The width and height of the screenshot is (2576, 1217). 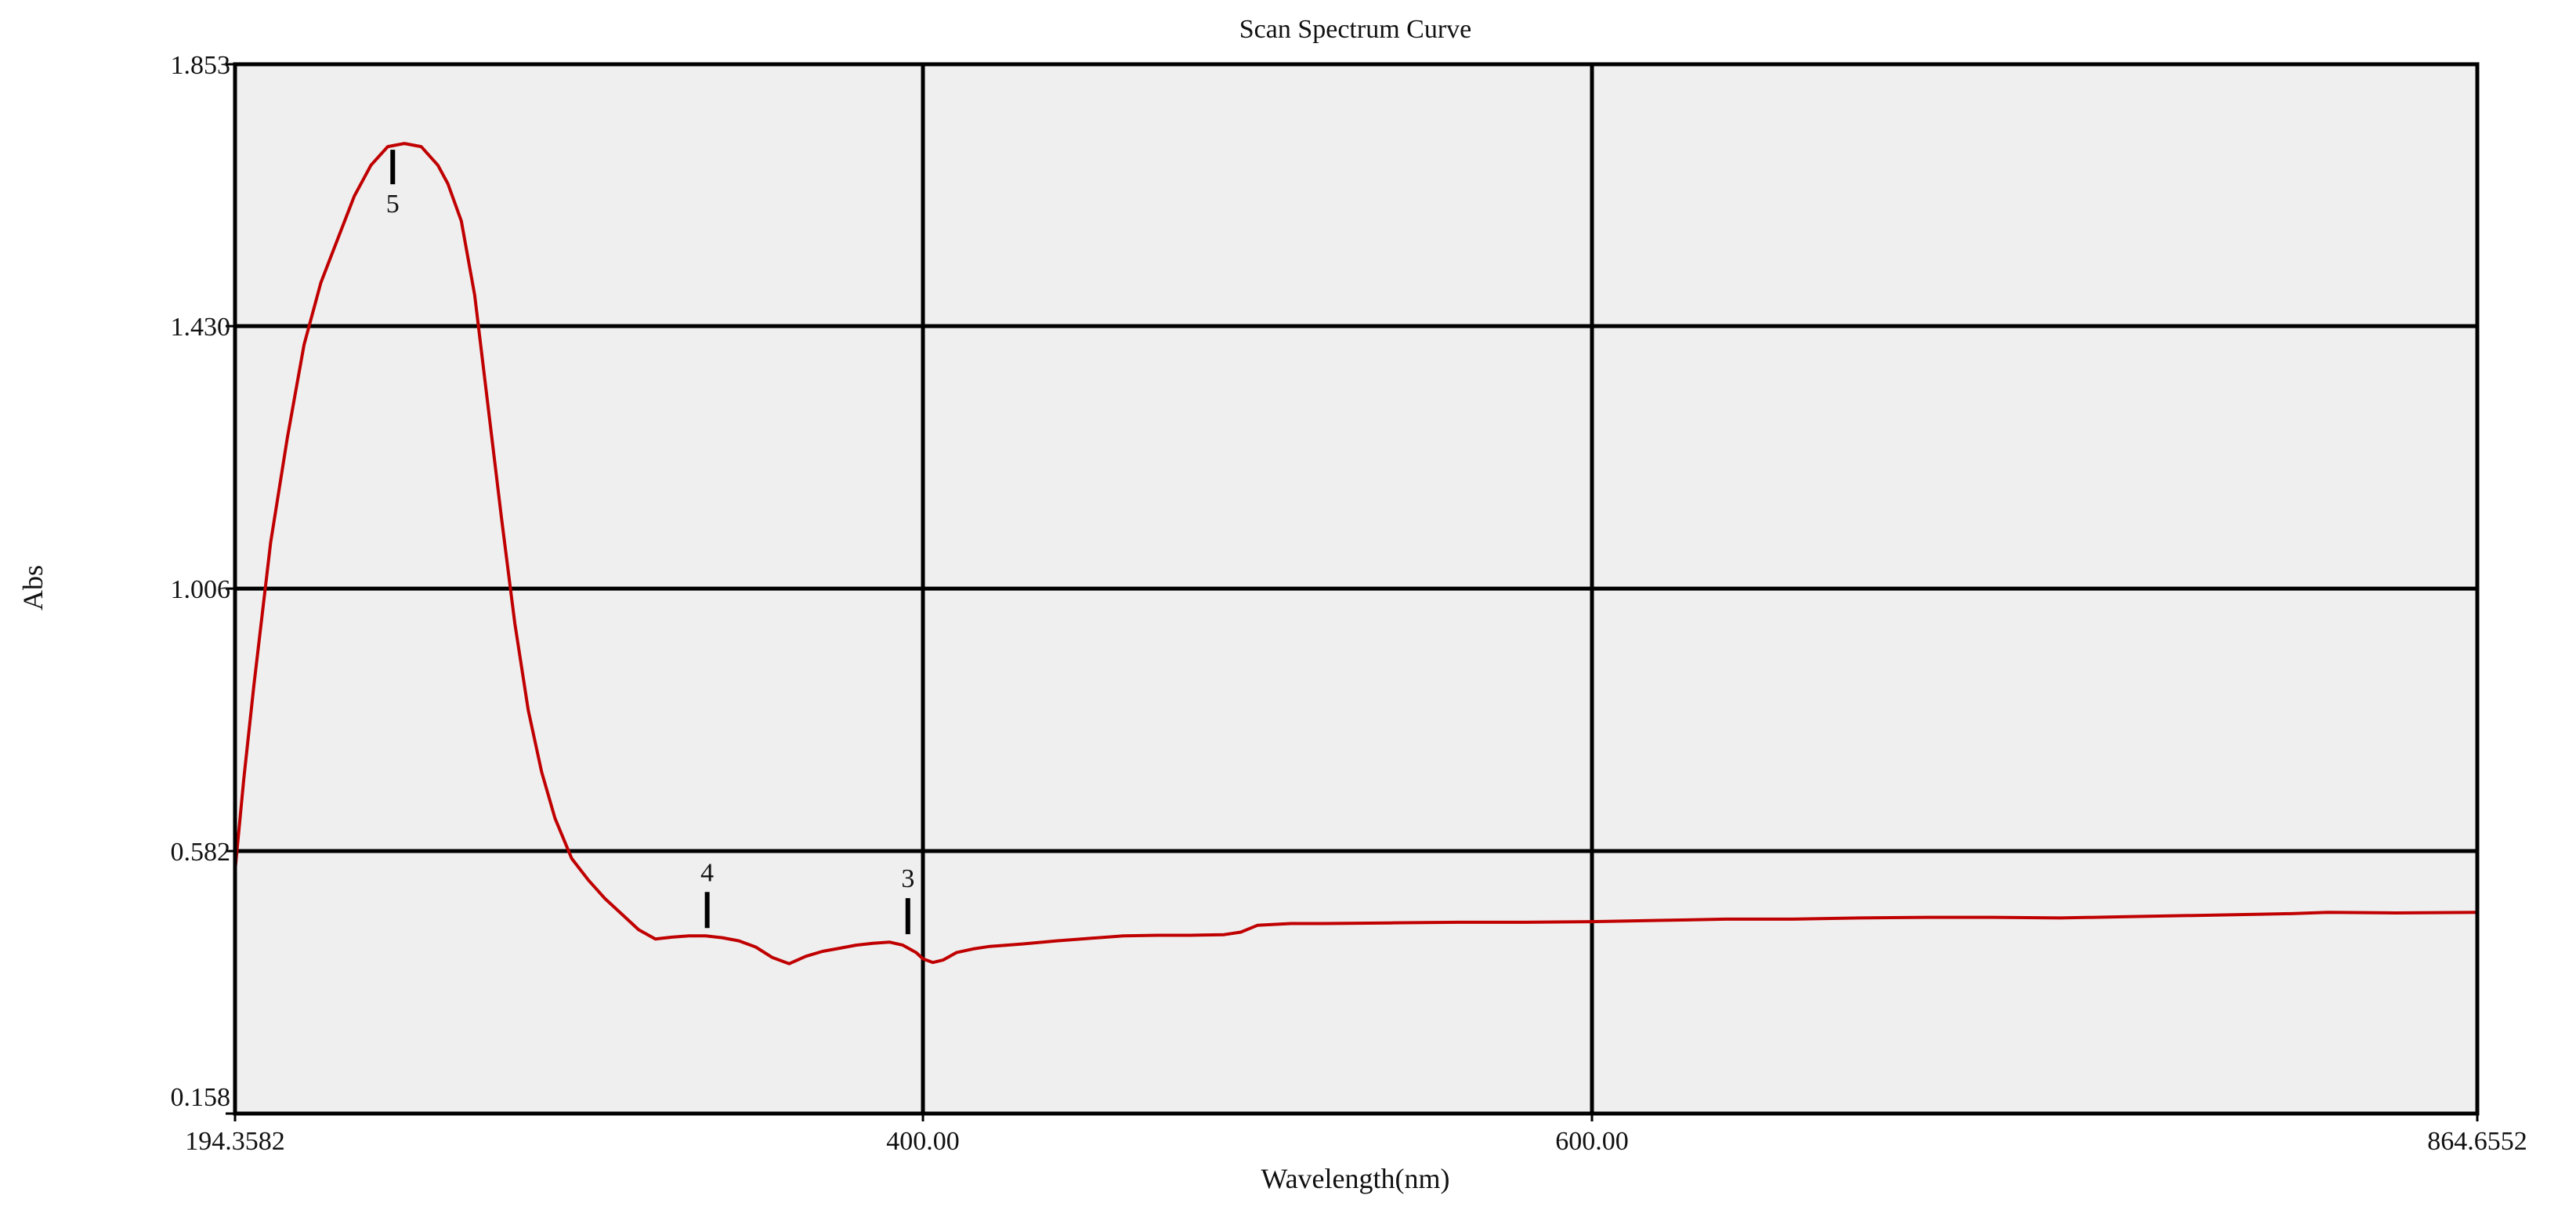 I want to click on y-tick-label: 0.582, so click(x=201, y=853).